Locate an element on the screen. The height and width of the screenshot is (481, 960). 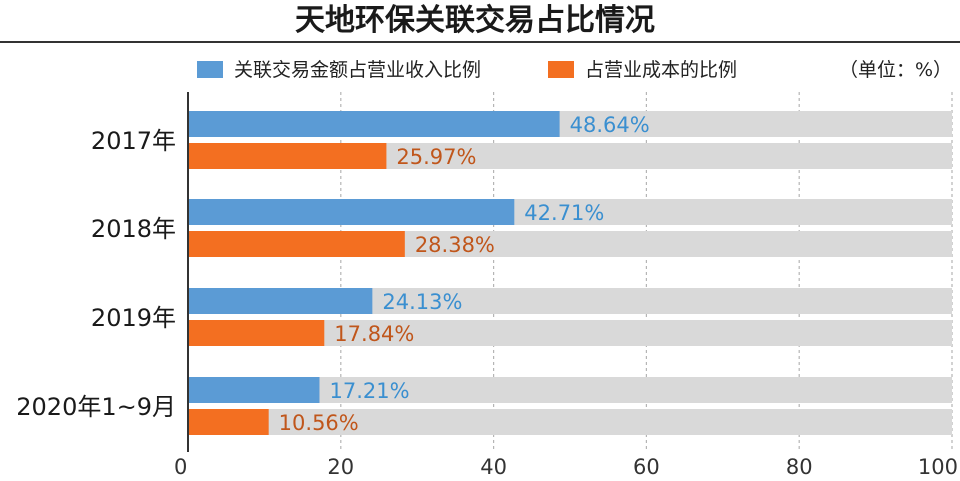
category-label: 2019年 is located at coordinates (133, 318).